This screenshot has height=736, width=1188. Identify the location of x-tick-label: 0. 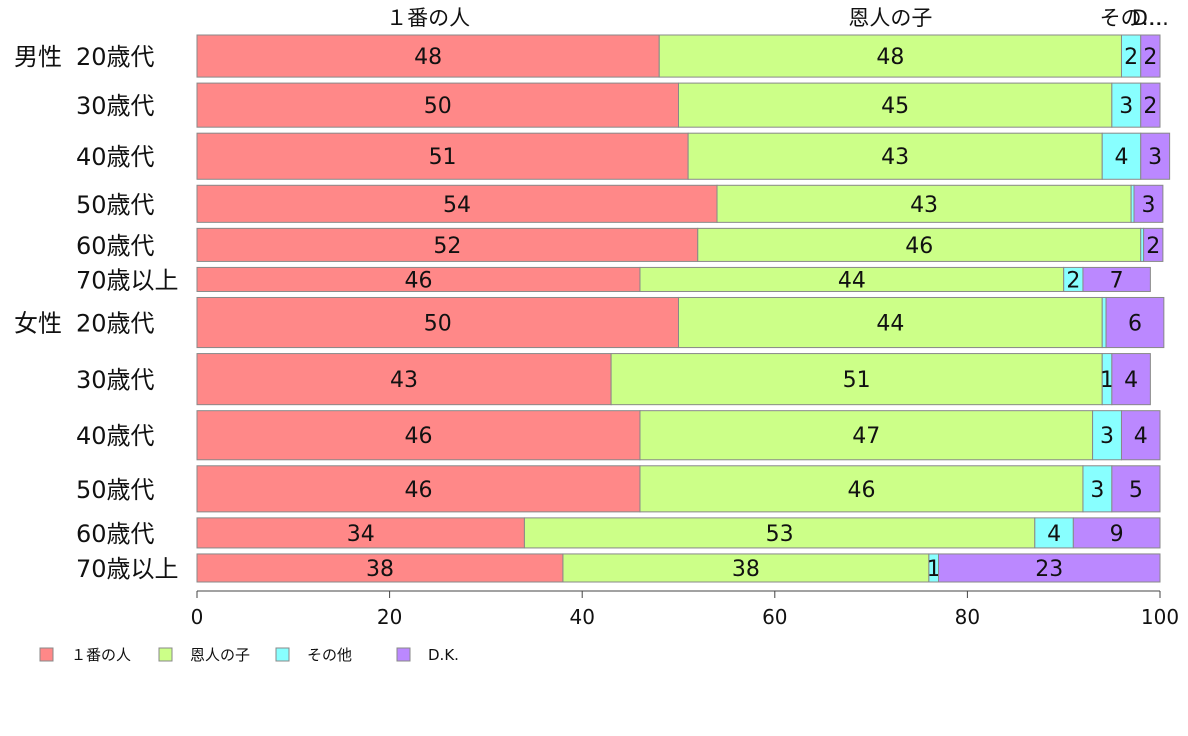
(197, 617).